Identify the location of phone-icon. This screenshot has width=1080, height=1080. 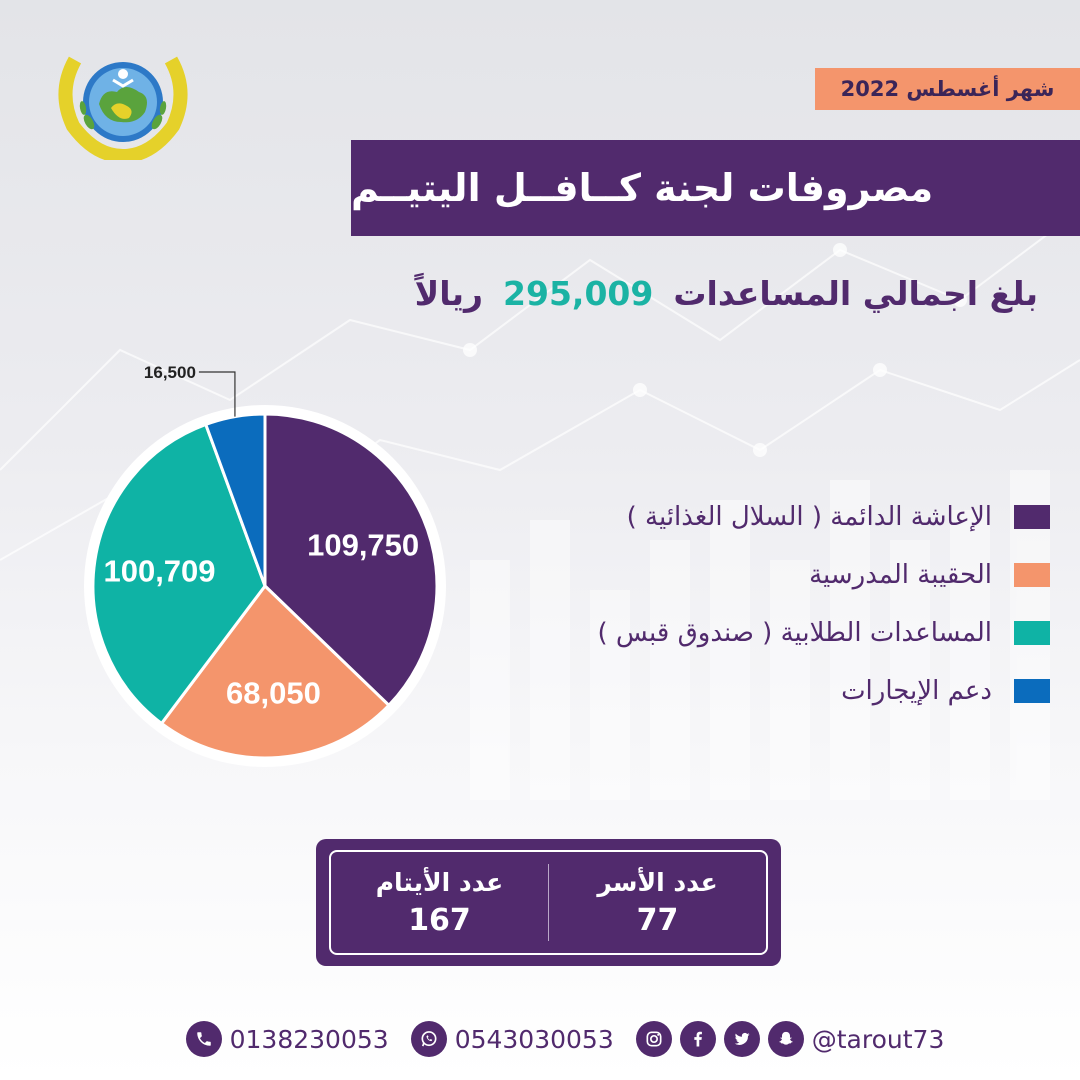
(203, 1039).